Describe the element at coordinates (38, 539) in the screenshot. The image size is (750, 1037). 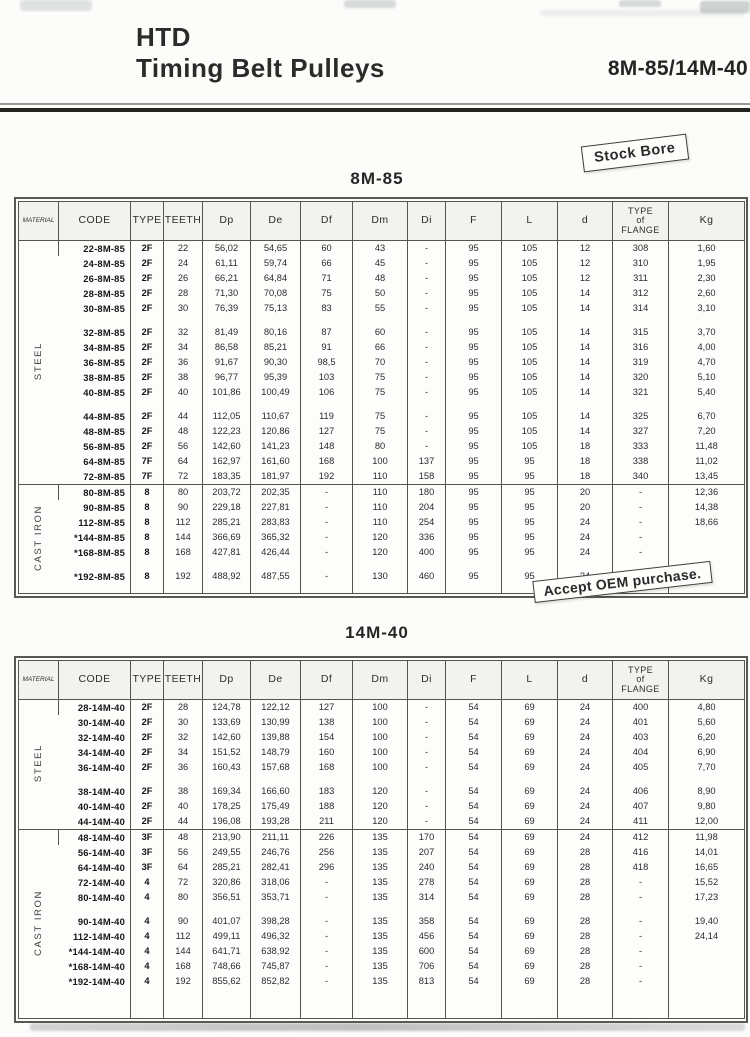
I see `material-group-label: CAST IRON` at that location.